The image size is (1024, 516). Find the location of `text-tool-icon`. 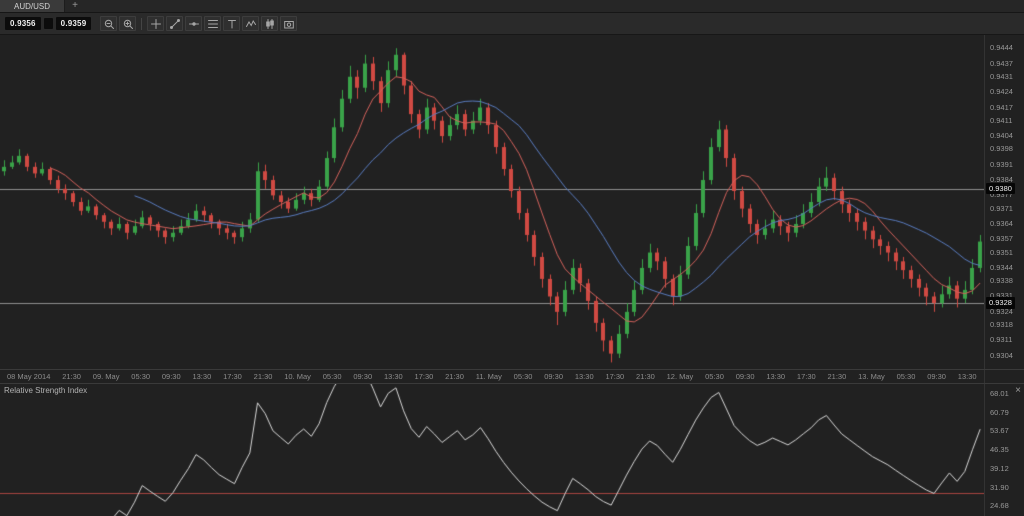

text-tool-icon is located at coordinates (232, 23).